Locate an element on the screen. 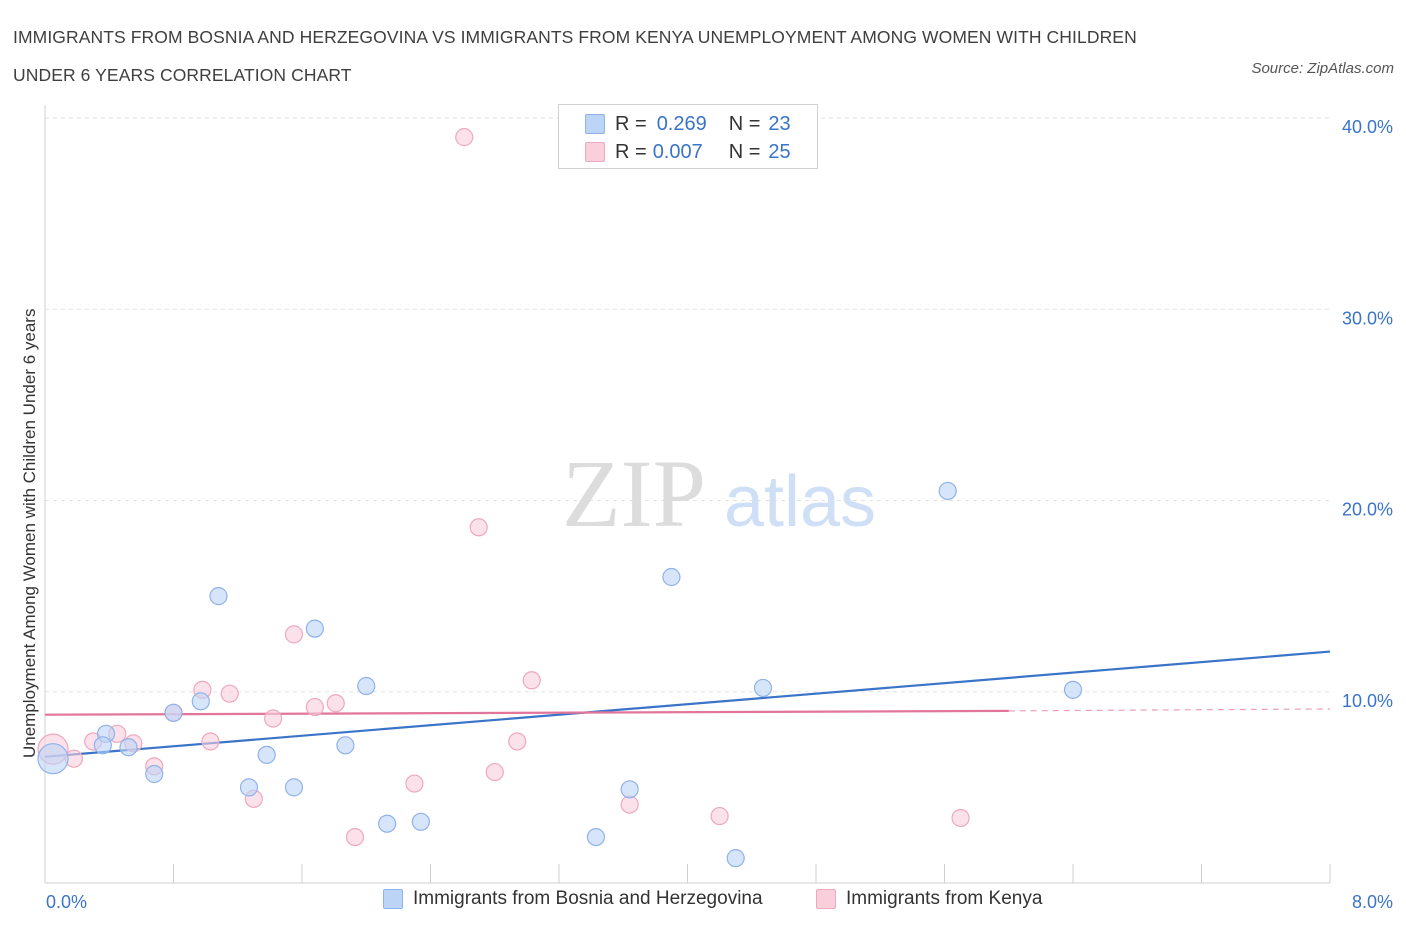 This screenshot has width=1406, height=930. trend-lines is located at coordinates (687, 704).